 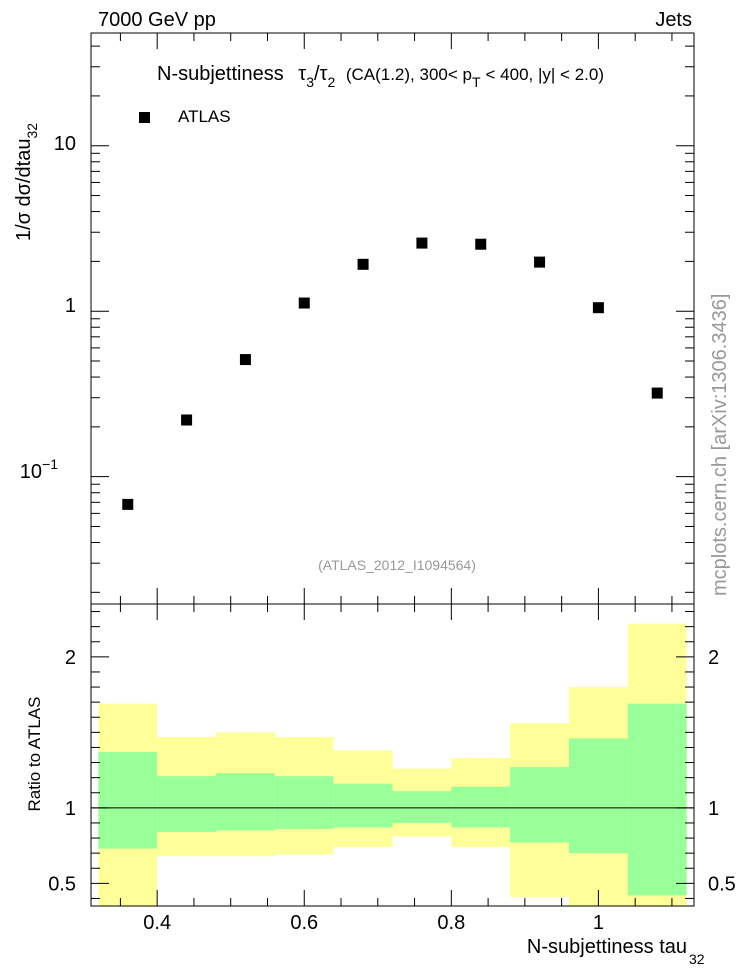 I want to click on bottom-ytick-label-2-right: 2, so click(x=713, y=658).